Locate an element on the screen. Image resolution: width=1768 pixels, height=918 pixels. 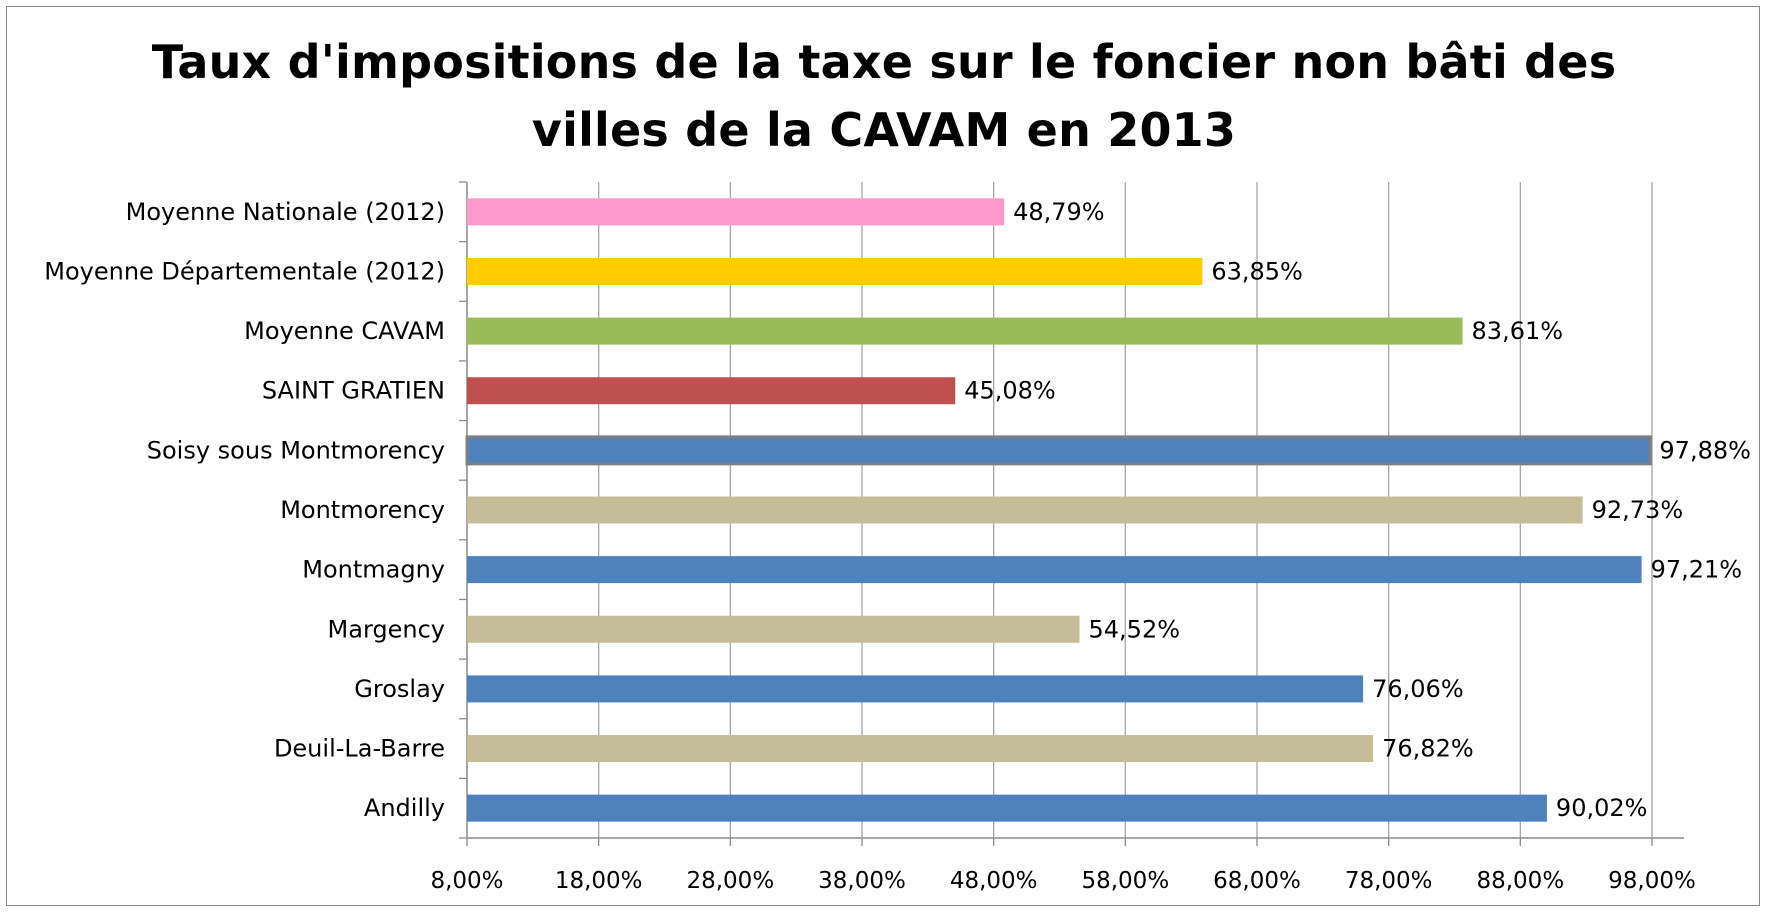
x-tick-label: 78,00% is located at coordinates (1389, 881).